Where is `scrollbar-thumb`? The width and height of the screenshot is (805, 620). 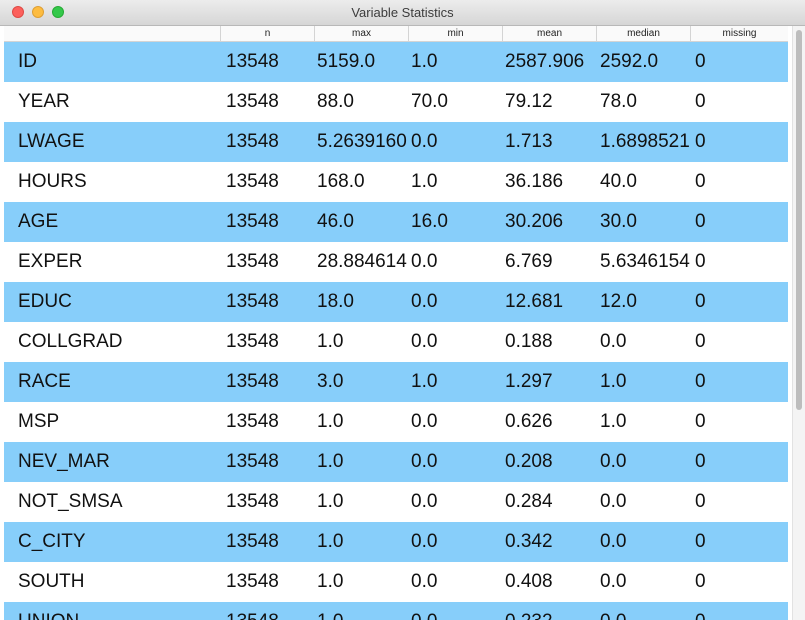 scrollbar-thumb is located at coordinates (799, 220).